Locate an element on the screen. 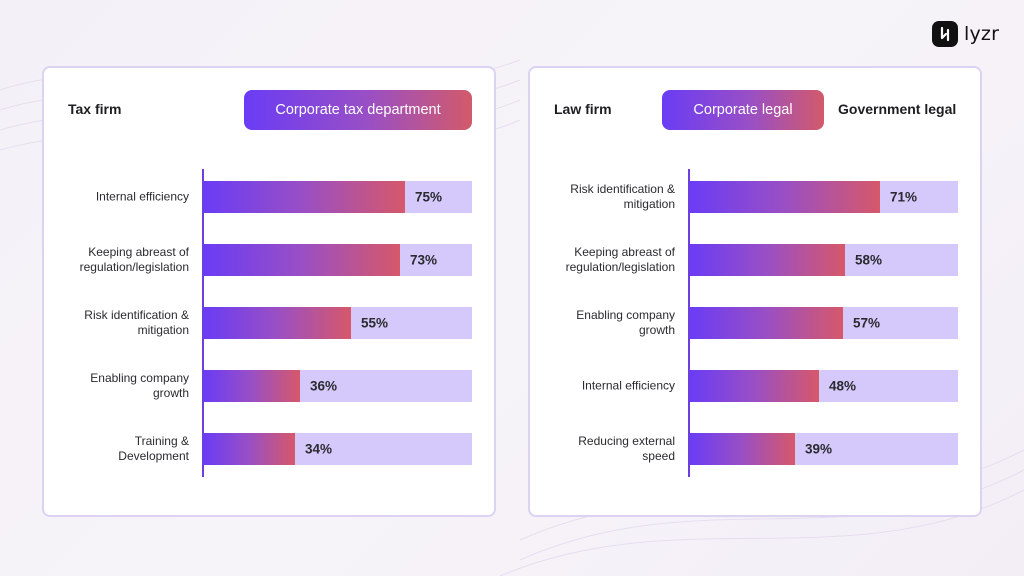 This screenshot has width=1024, height=576. panel-highlight-label: Corporate legal is located at coordinates (743, 110).